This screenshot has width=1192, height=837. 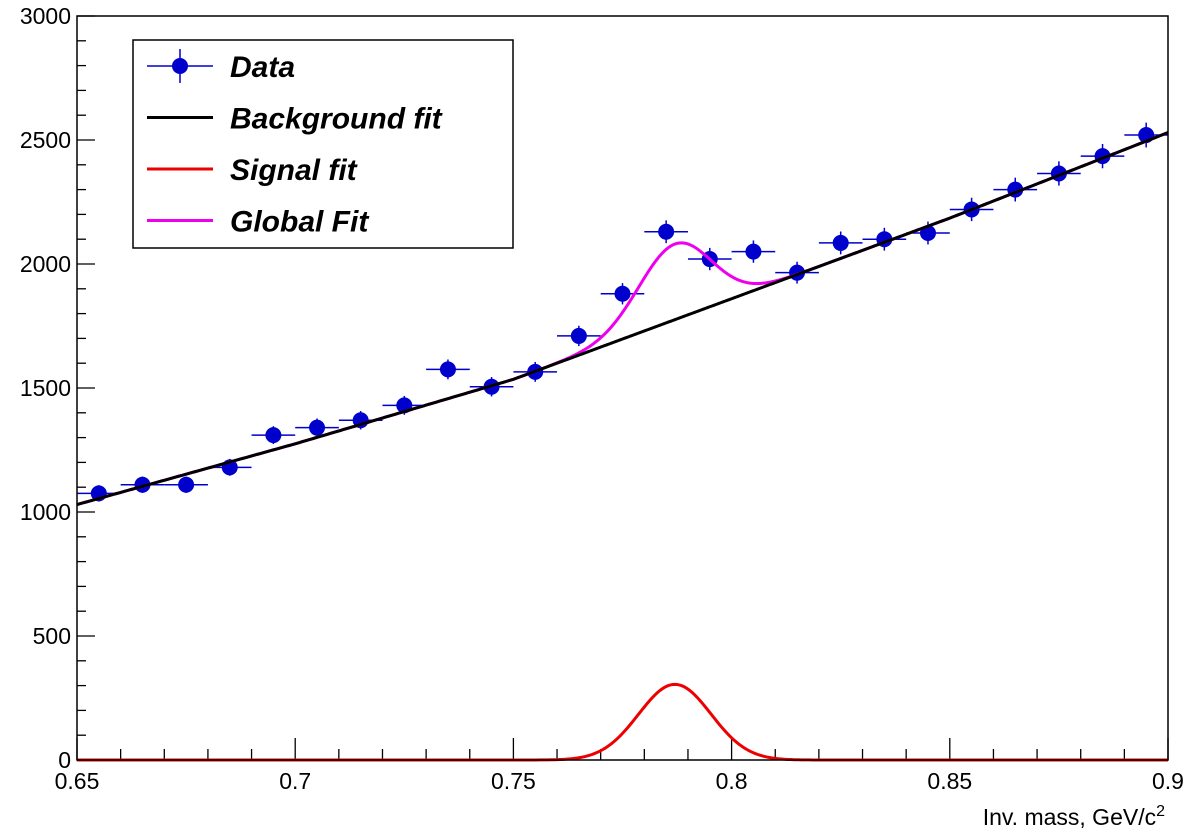 What do you see at coordinates (77, 781) in the screenshot?
I see `x-tick-label: 0.65` at bounding box center [77, 781].